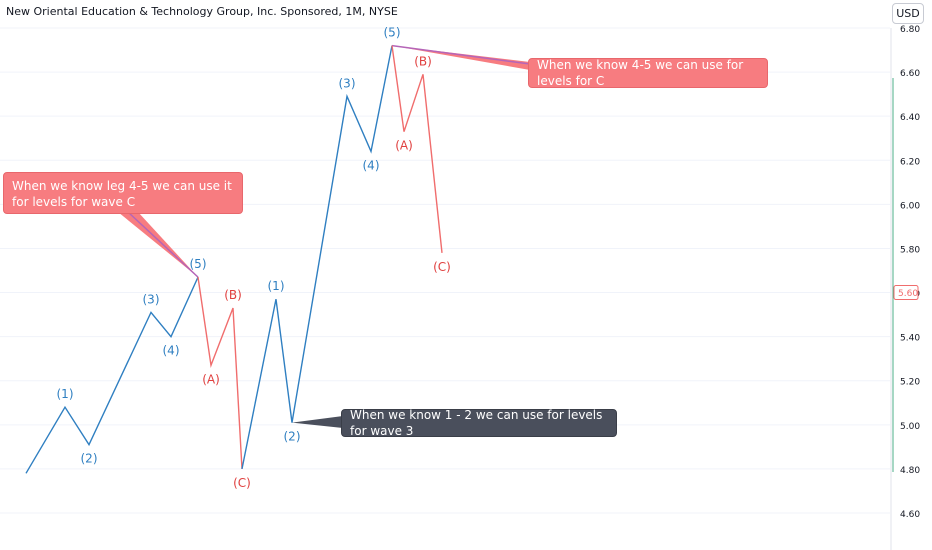 The height and width of the screenshot is (550, 932). Describe the element at coordinates (910, 471) in the screenshot. I see `y-tick-label: 4.80` at that location.